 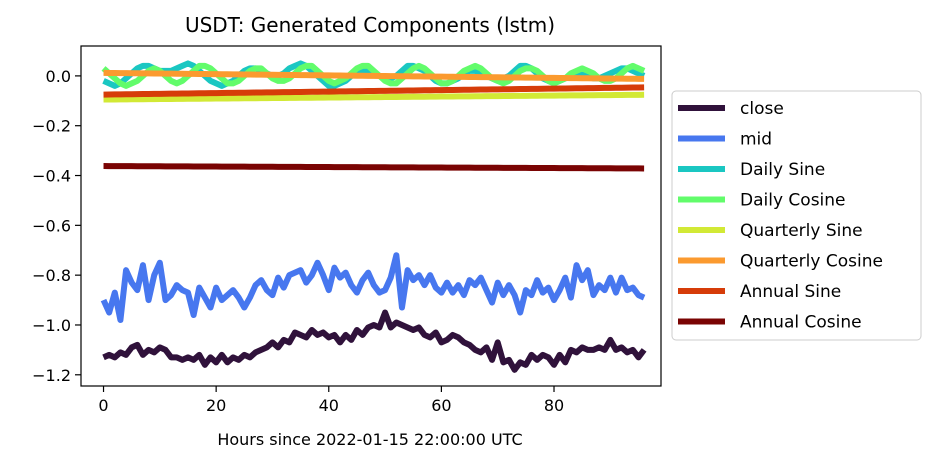 I want to click on series-line-quarterly-sine, so click(x=374, y=97).